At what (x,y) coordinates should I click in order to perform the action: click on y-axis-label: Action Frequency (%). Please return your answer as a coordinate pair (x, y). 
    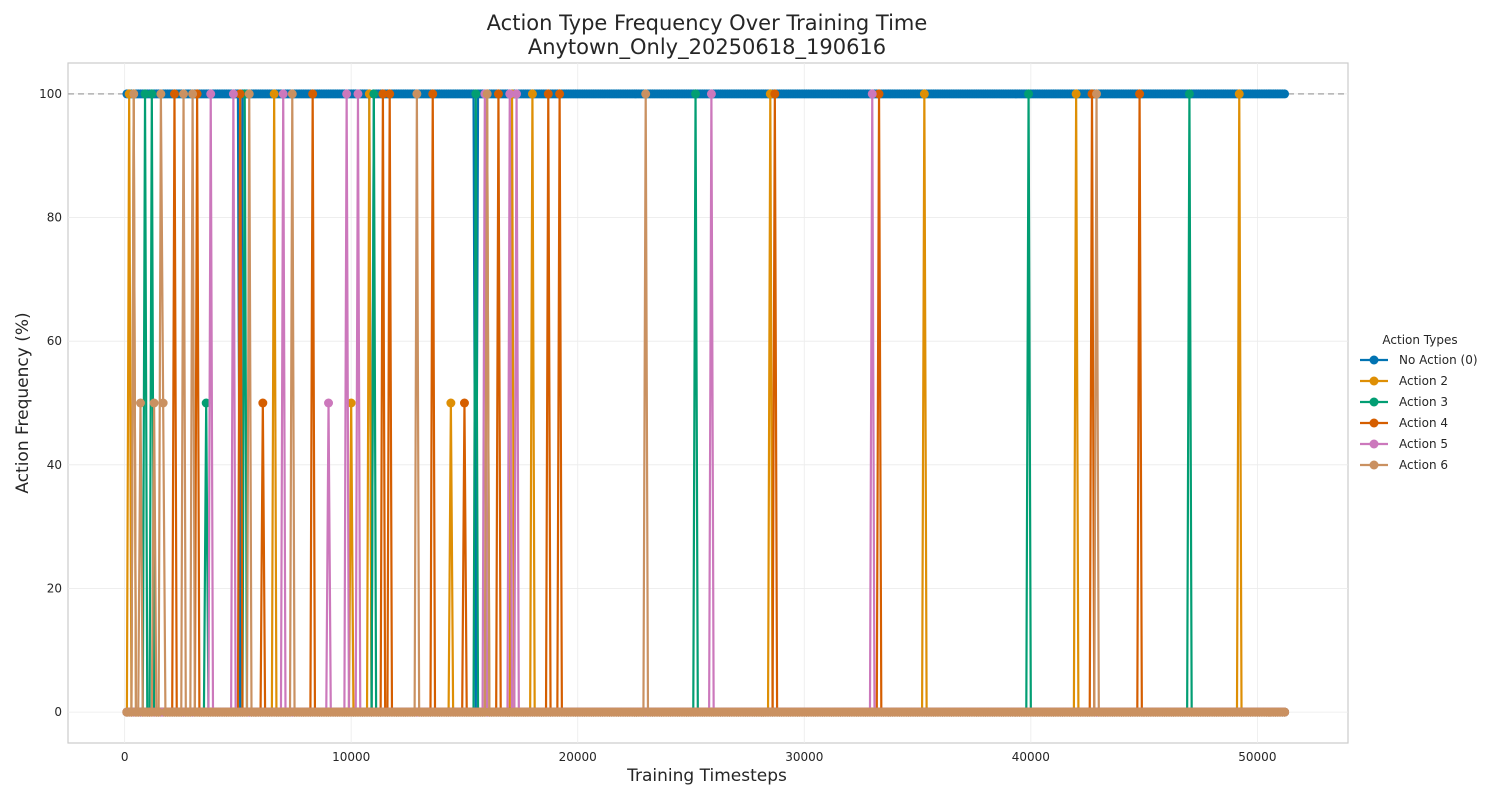
    Looking at the image, I should click on (23, 402).